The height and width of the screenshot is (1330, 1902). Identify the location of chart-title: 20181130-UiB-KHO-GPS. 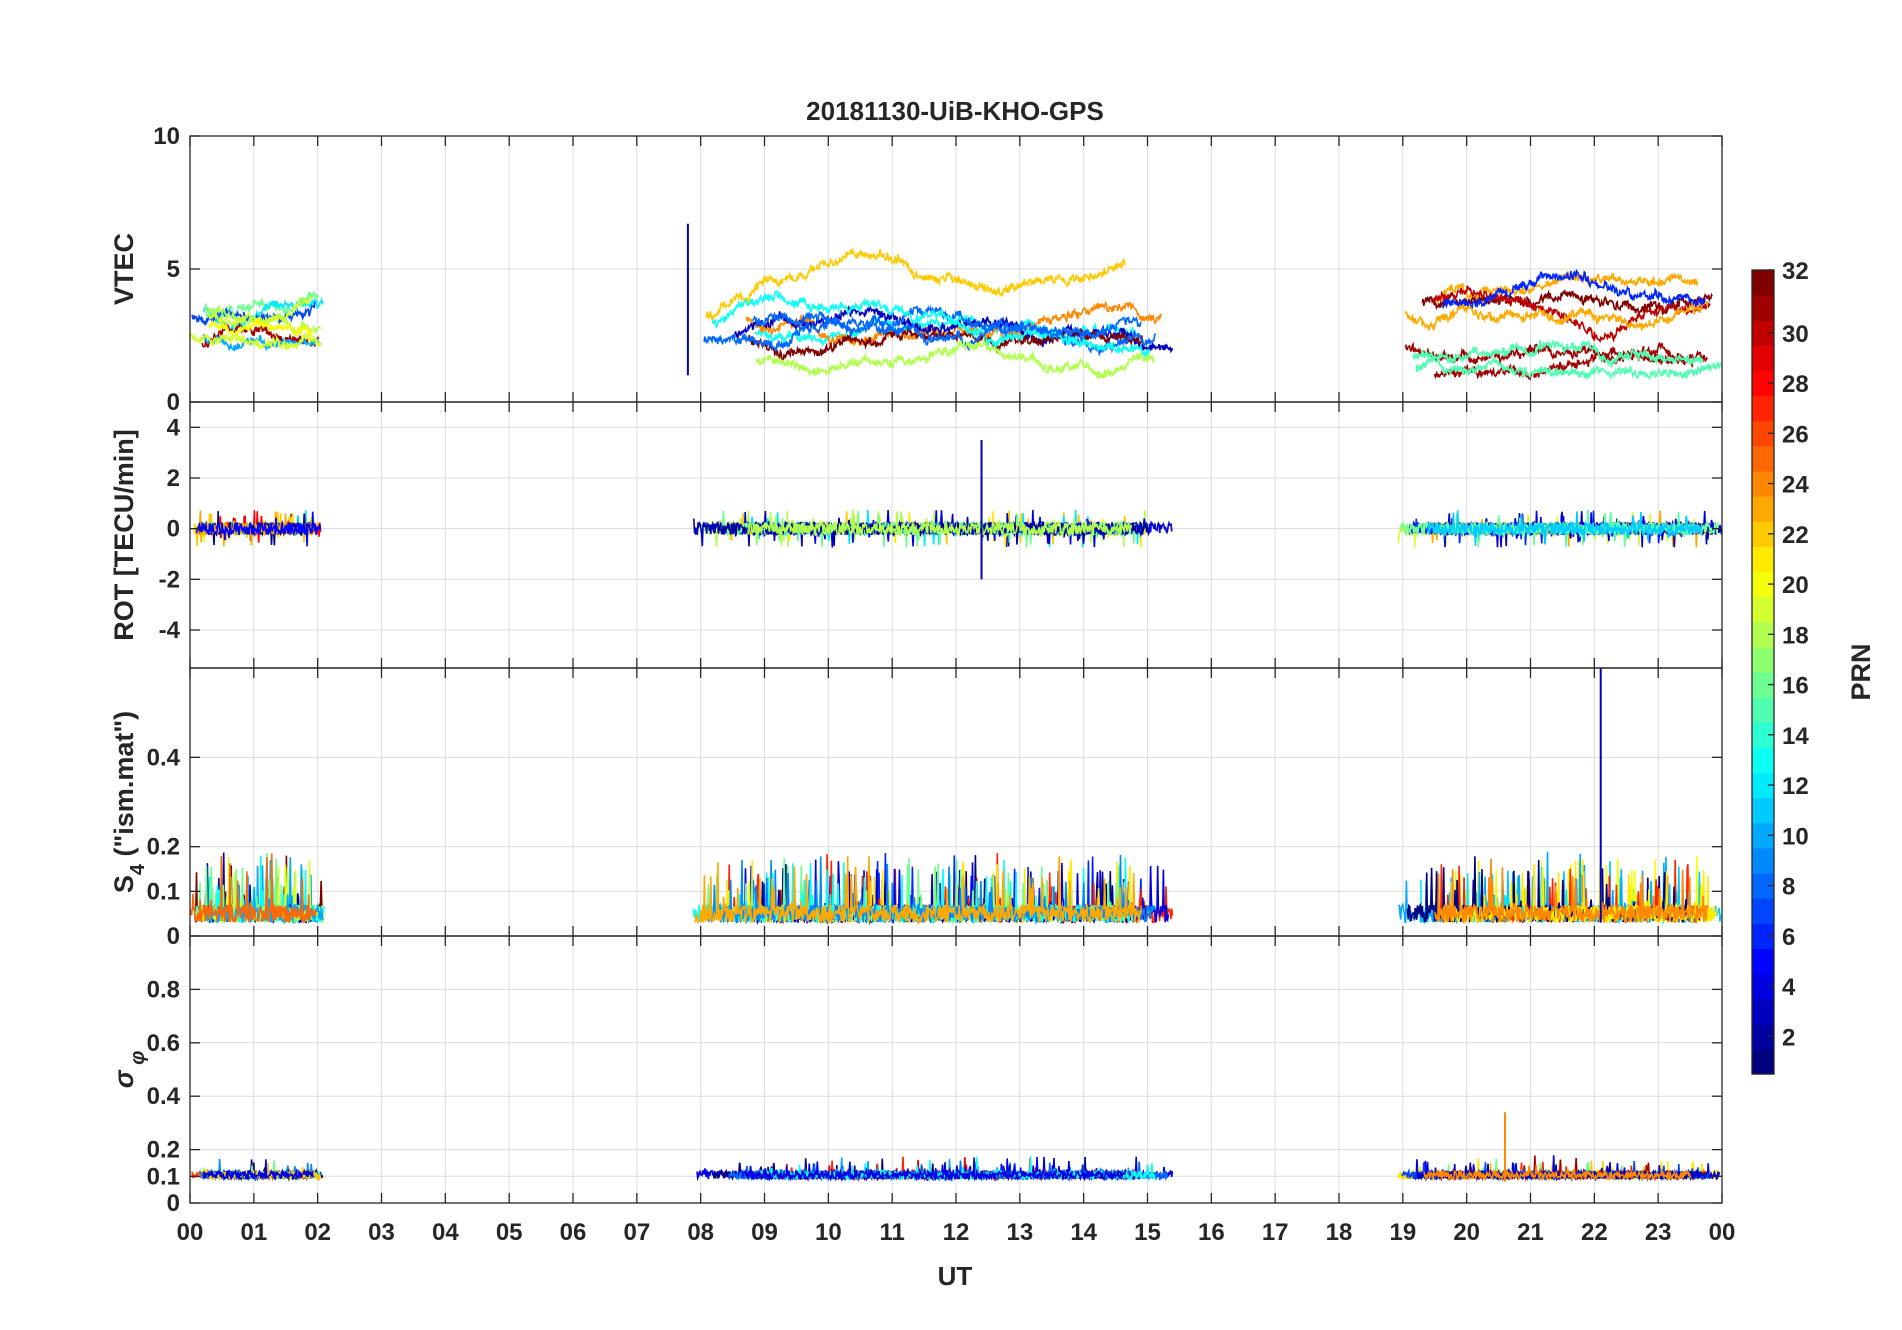
(955, 111).